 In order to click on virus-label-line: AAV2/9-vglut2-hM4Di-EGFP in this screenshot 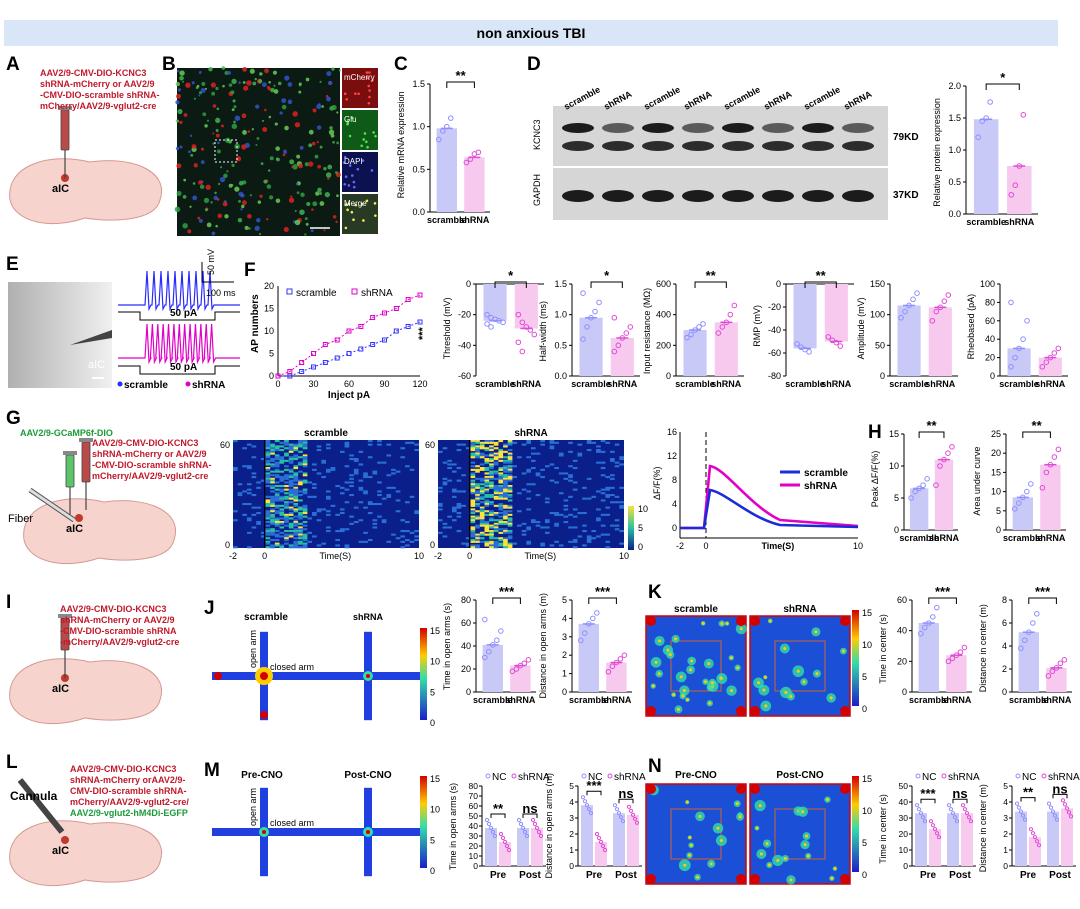, I will do `click(129, 813)`.